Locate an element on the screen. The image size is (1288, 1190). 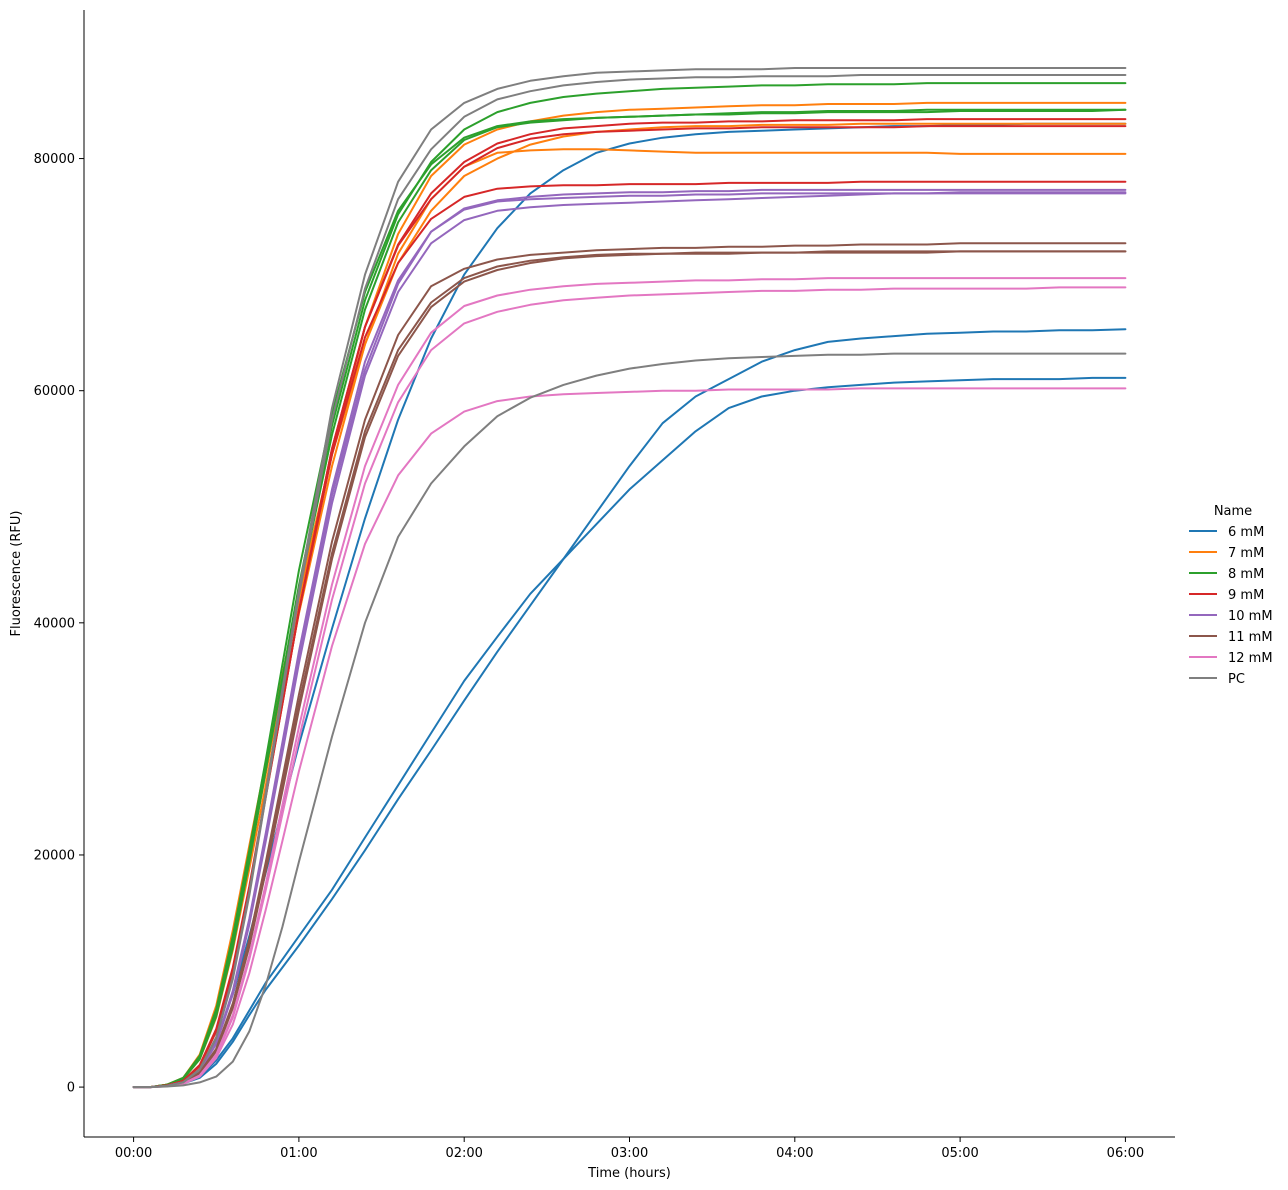
x-tick-label: 06:00 is located at coordinates (1125, 1153).